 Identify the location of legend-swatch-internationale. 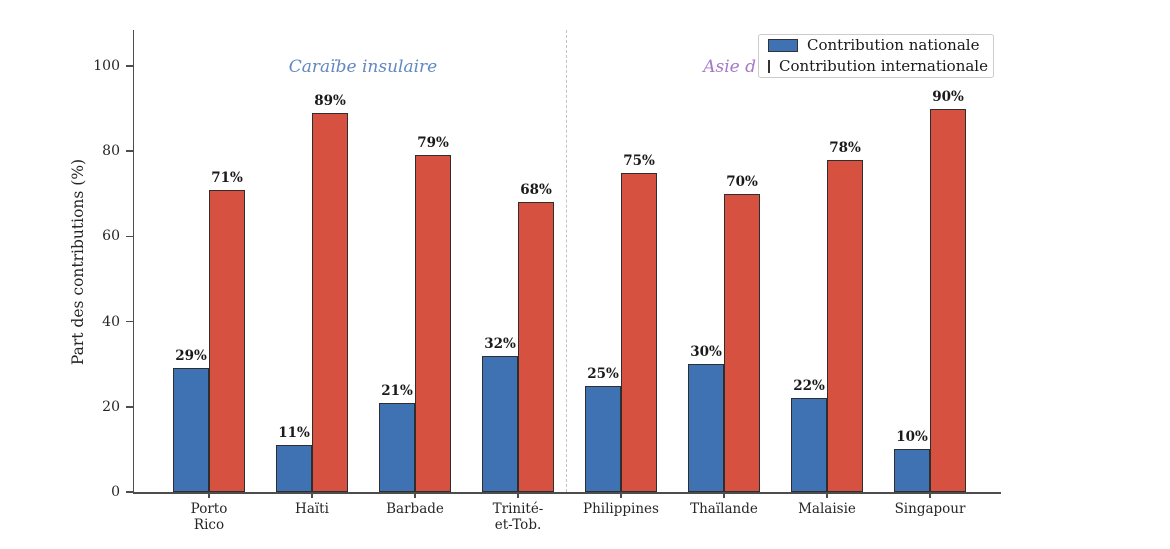
(769, 66).